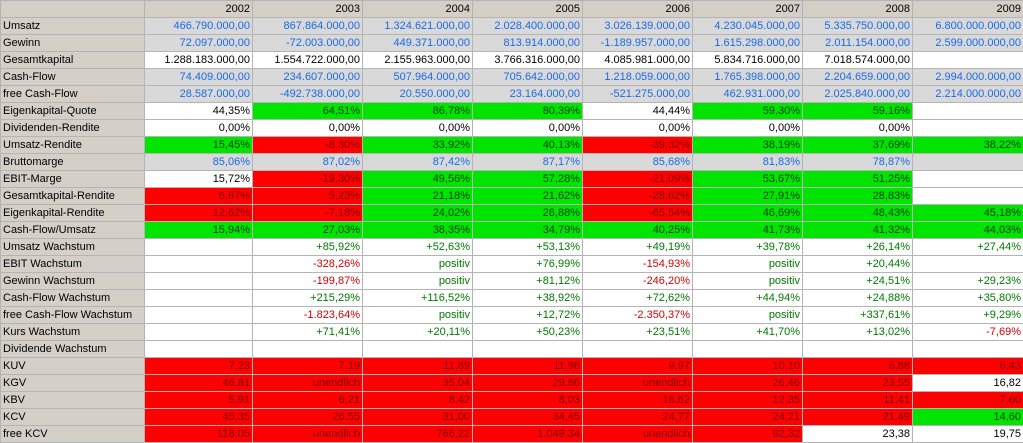  What do you see at coordinates (748, 196) in the screenshot?
I see `data-cell: 27,91%` at bounding box center [748, 196].